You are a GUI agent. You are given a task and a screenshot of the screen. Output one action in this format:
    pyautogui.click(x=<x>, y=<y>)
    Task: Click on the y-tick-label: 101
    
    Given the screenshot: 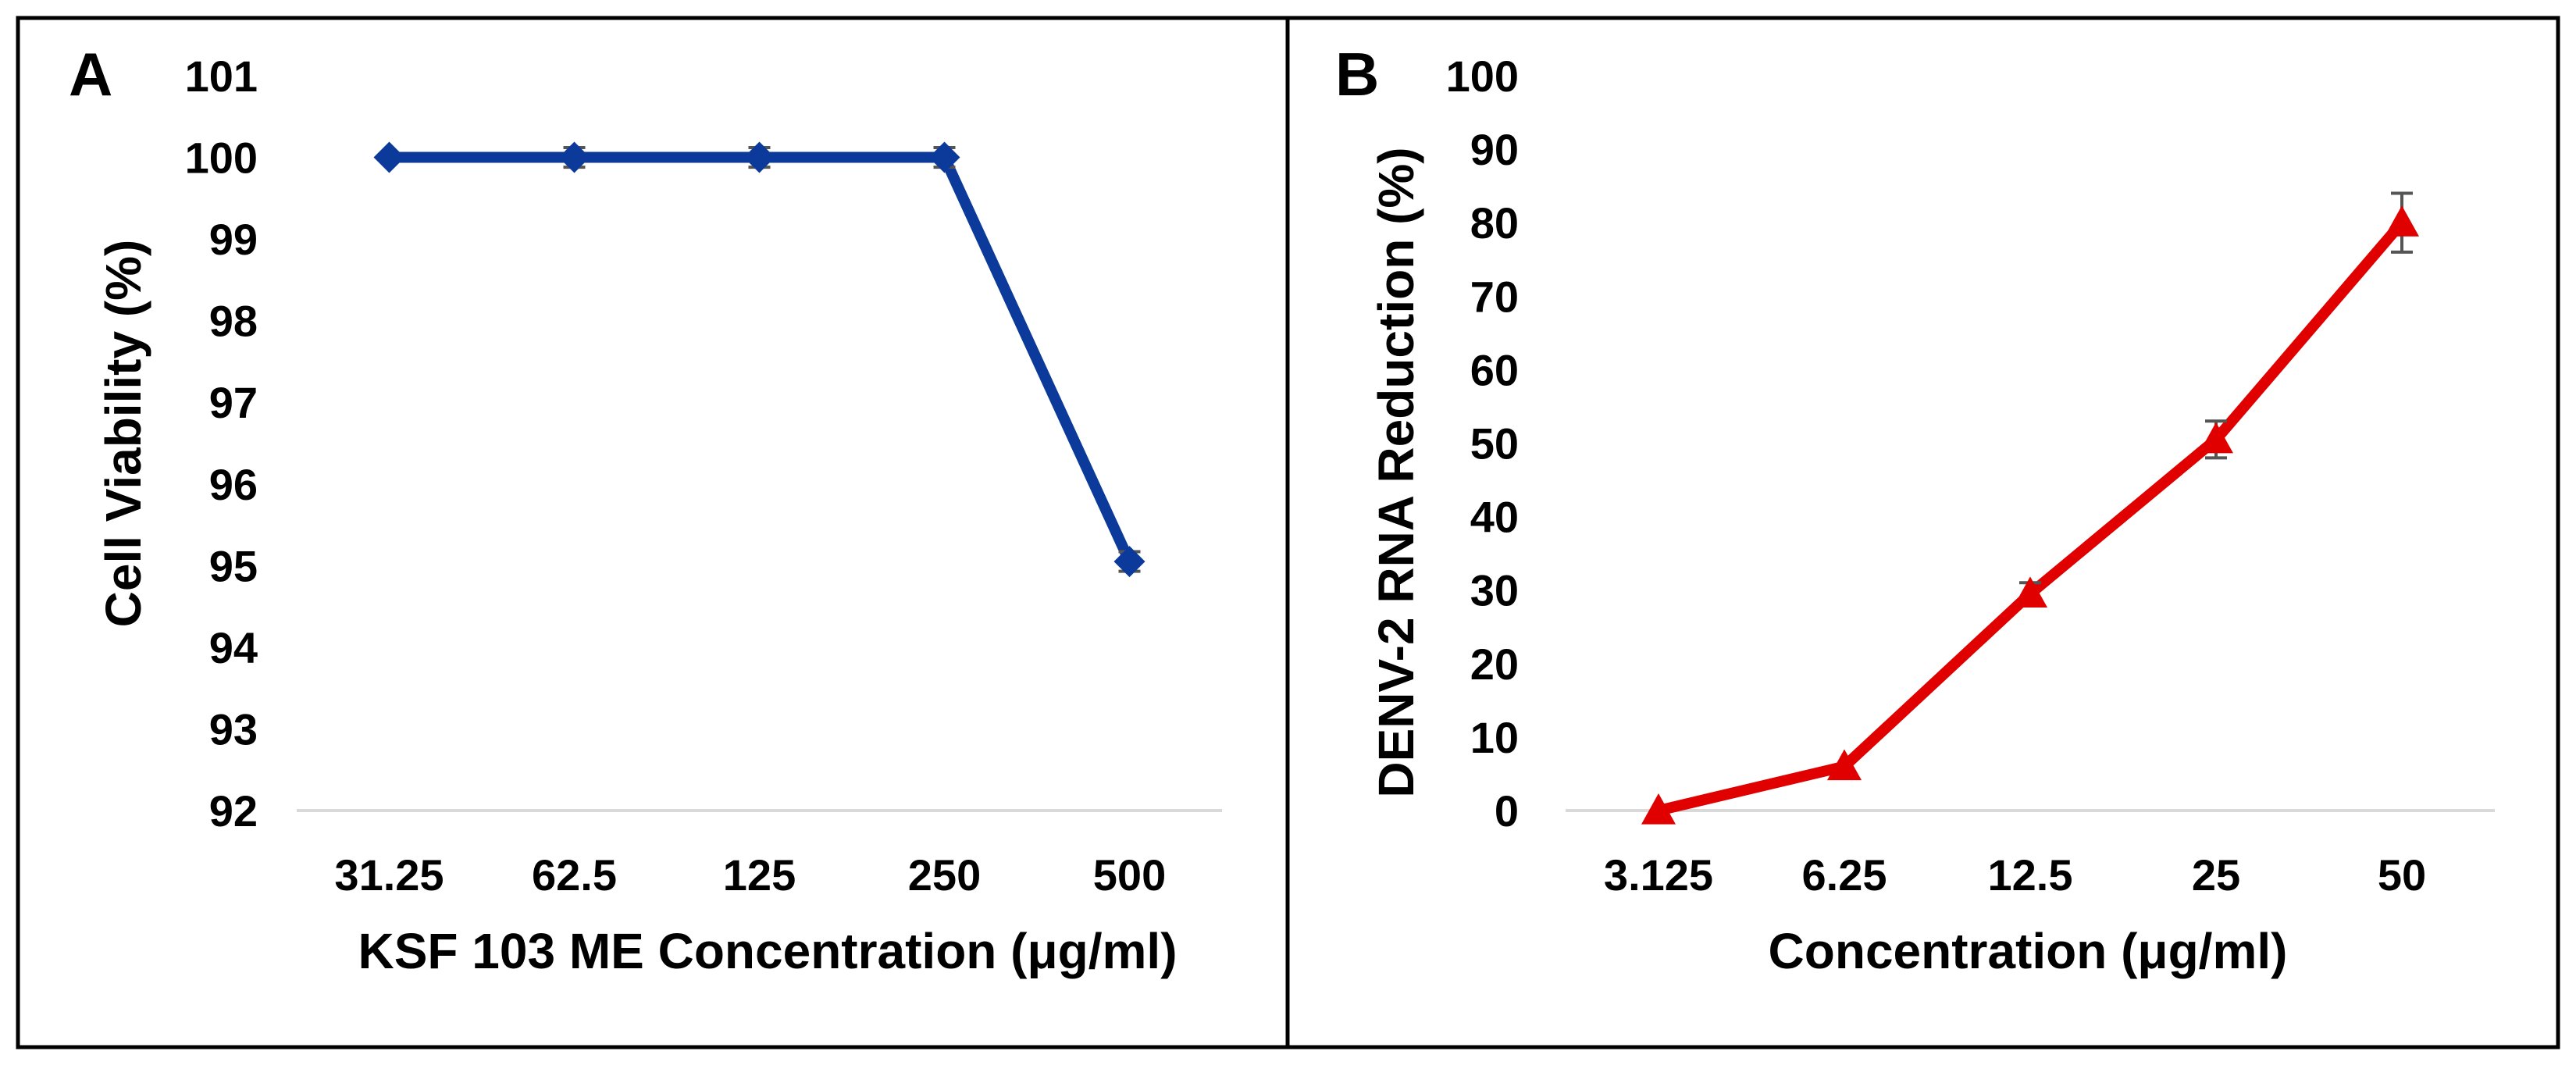 What is the action you would take?
    pyautogui.click(x=221, y=76)
    